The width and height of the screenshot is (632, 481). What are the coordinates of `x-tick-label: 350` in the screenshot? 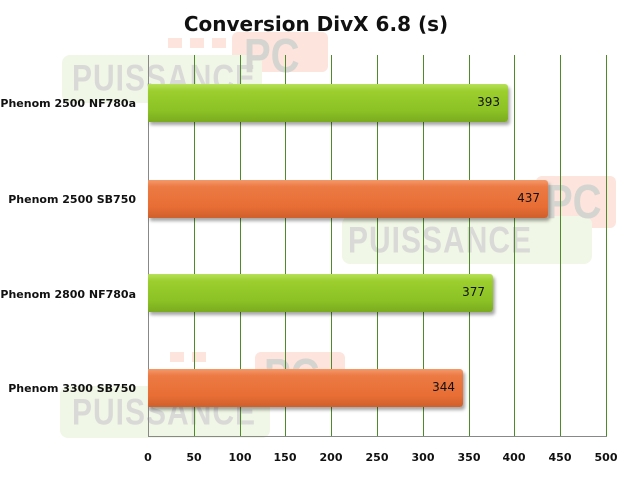 It's located at (469, 457).